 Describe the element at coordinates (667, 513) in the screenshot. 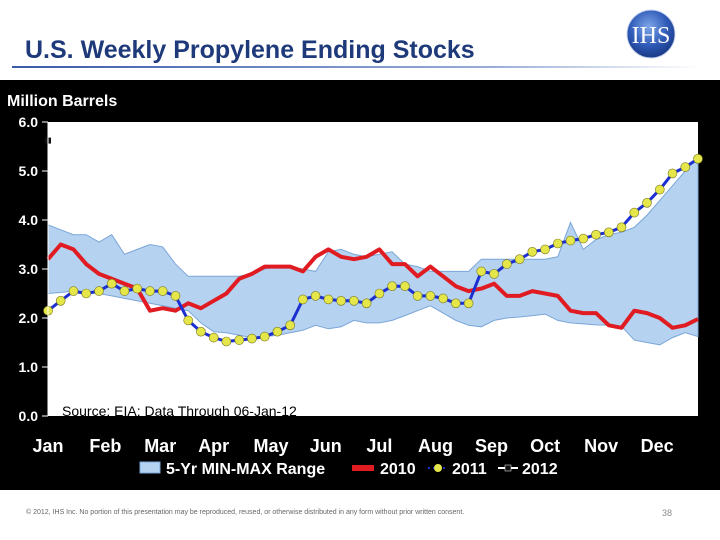

I see `page-number: 38` at that location.